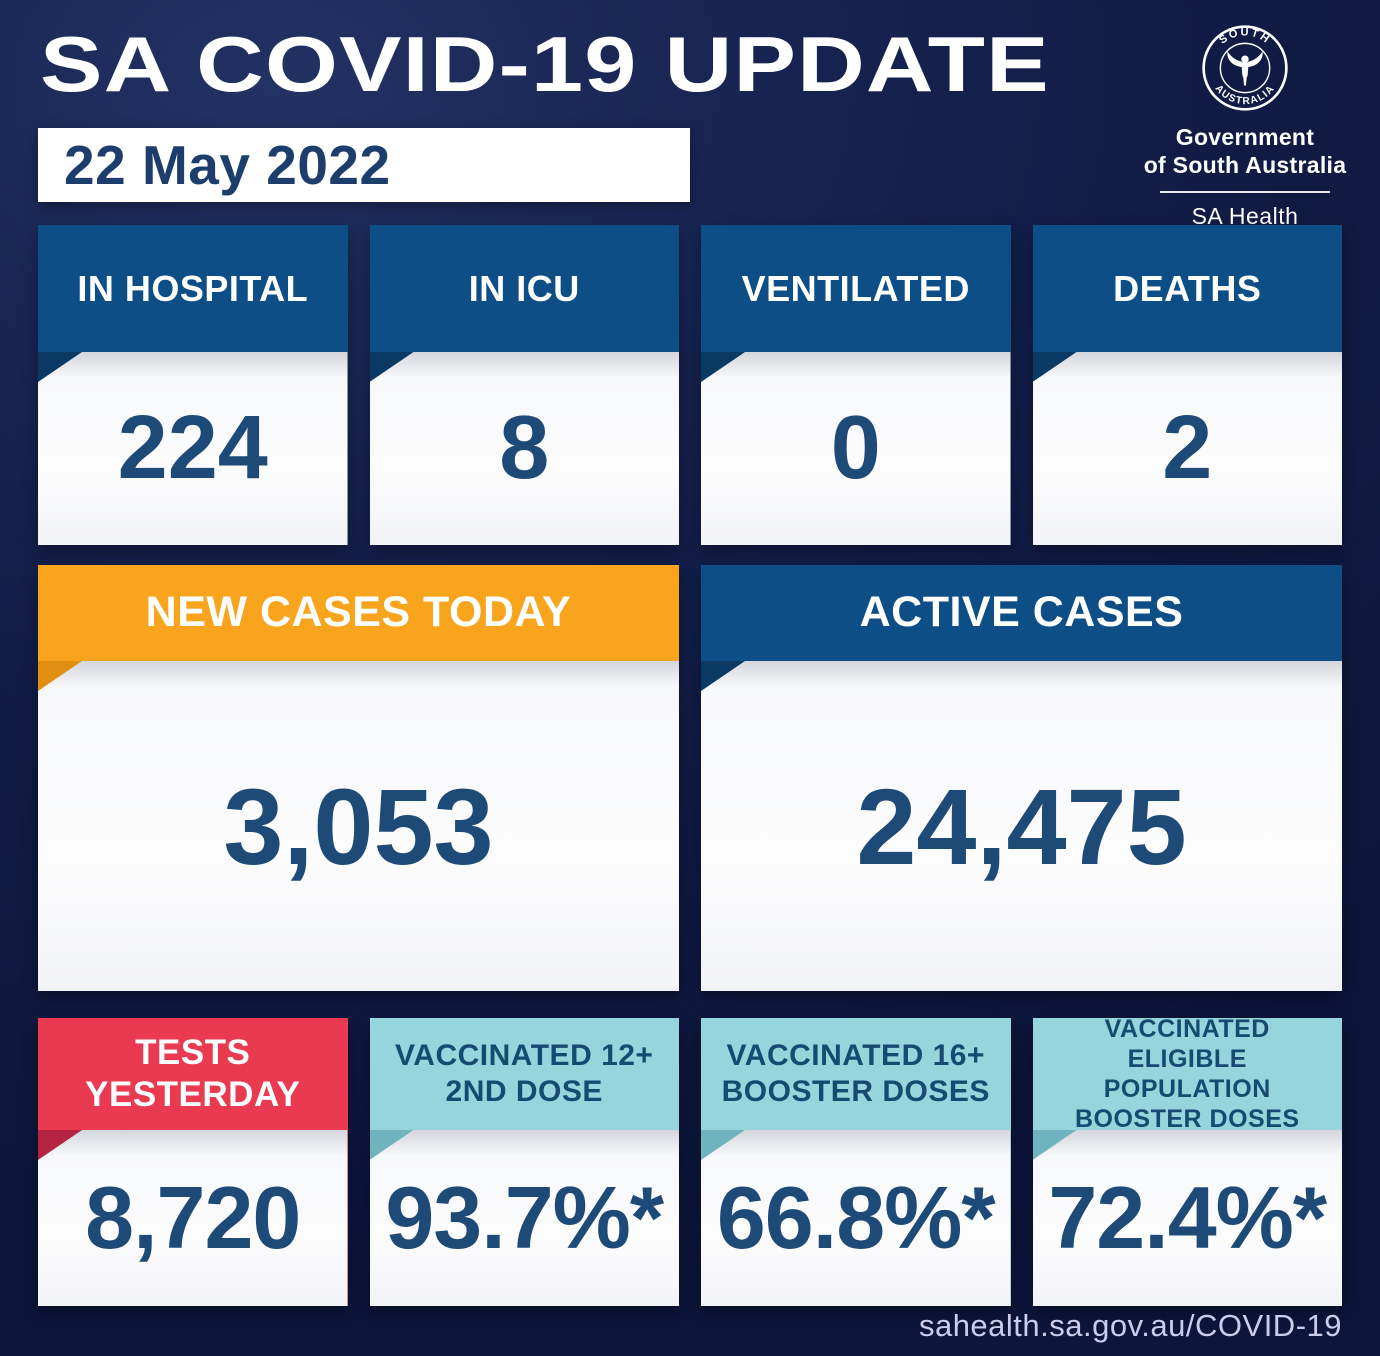 This screenshot has width=1380, height=1356. I want to click on card-body: 93.7%*, so click(524, 1218).